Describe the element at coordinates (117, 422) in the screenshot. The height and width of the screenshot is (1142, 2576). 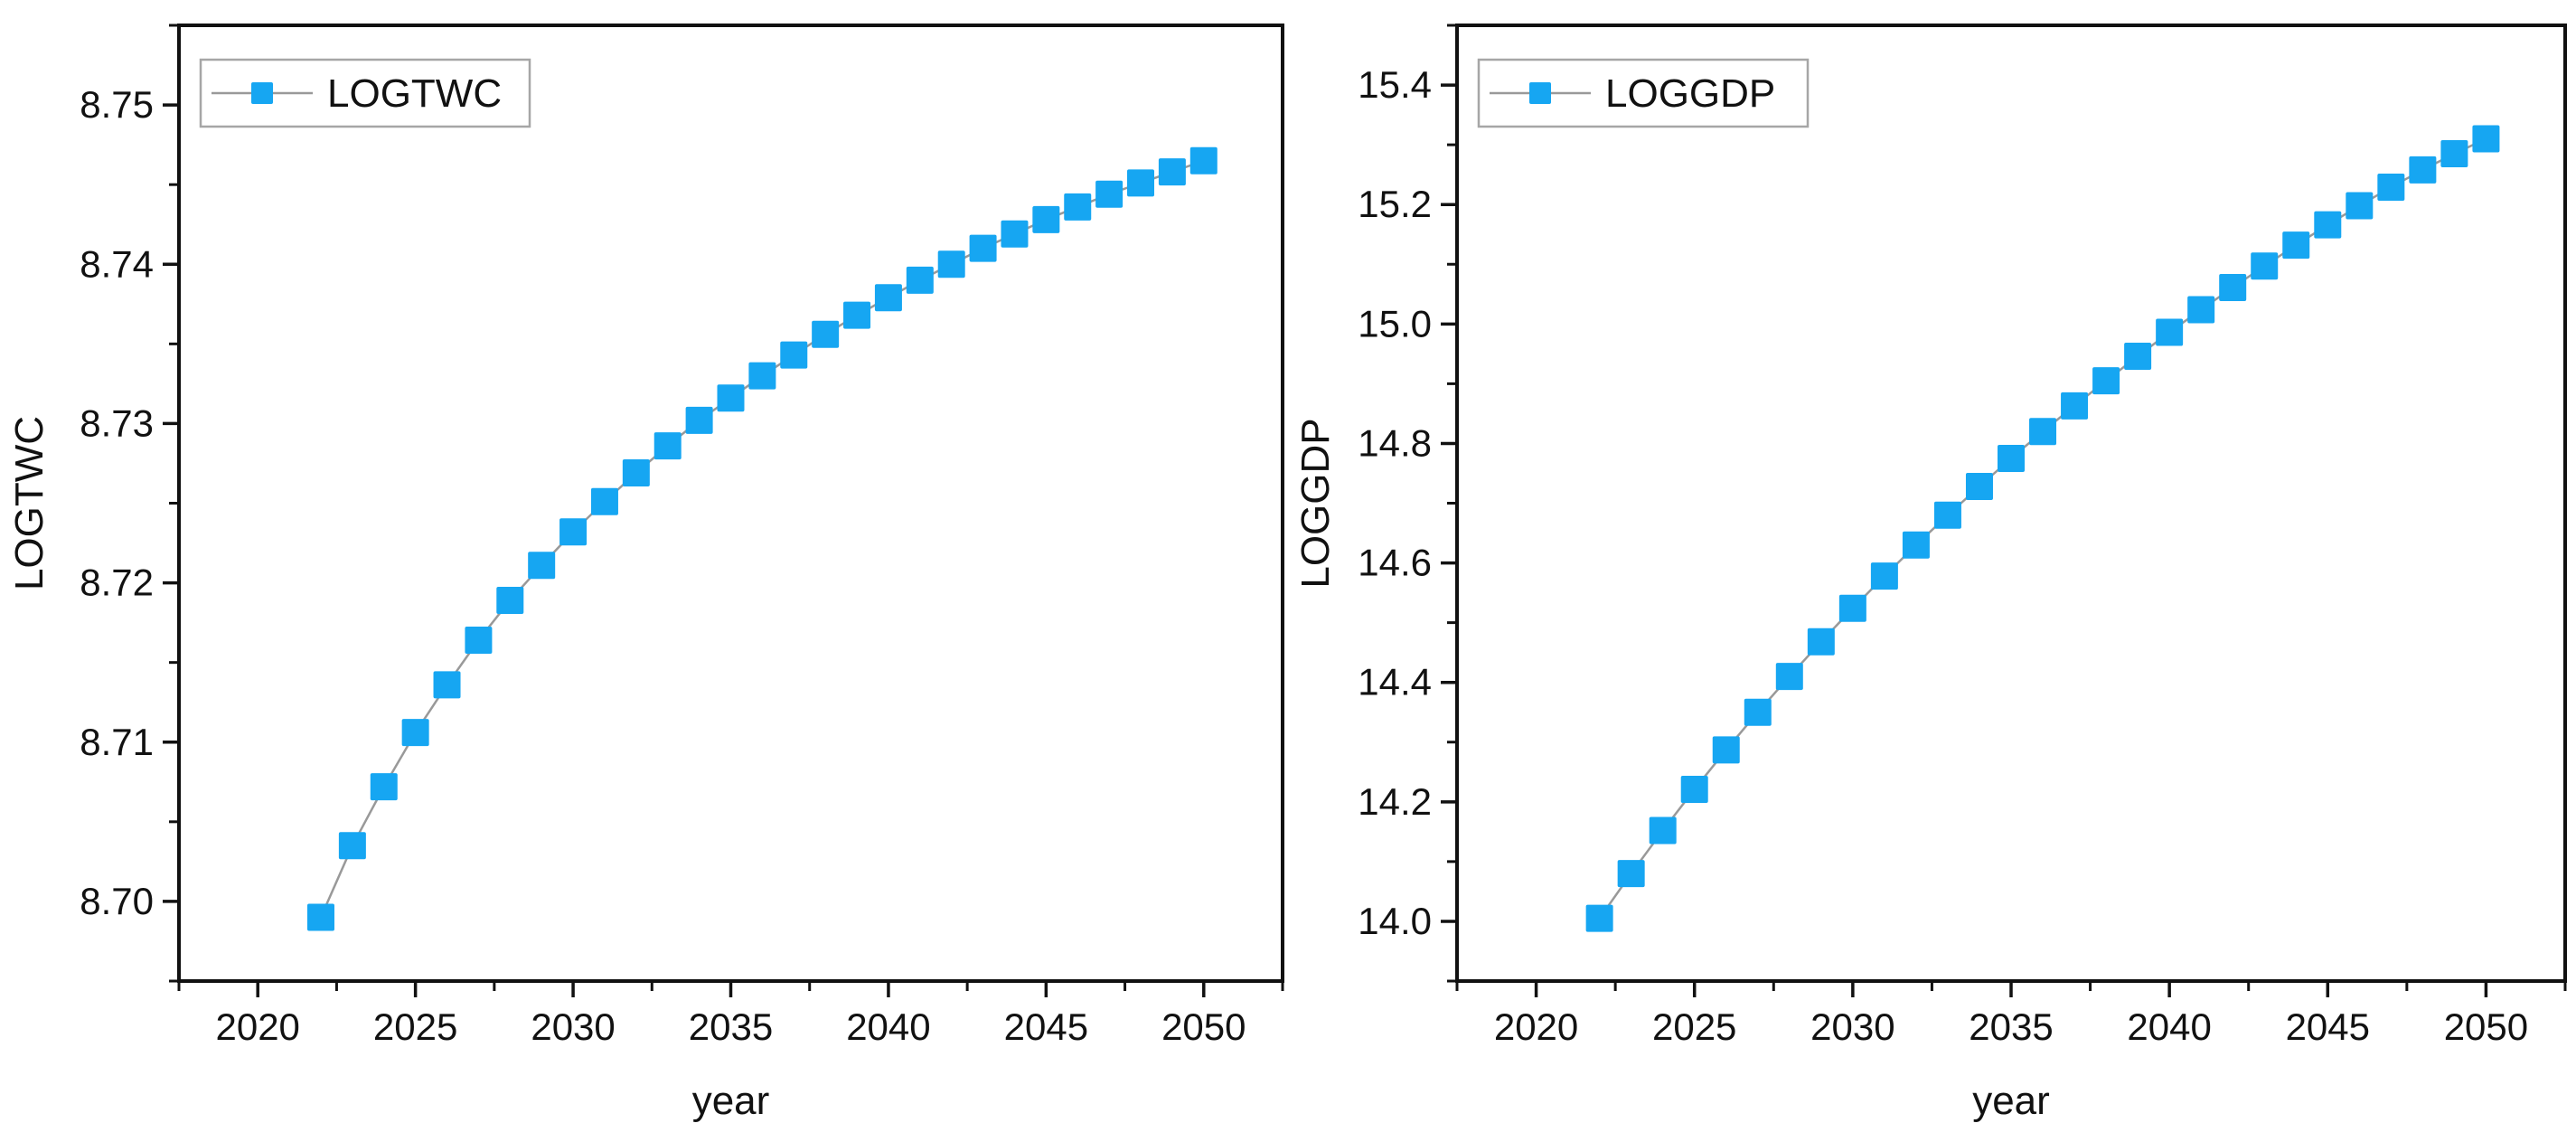
I see `y-axis-tick-label: 8.73` at that location.